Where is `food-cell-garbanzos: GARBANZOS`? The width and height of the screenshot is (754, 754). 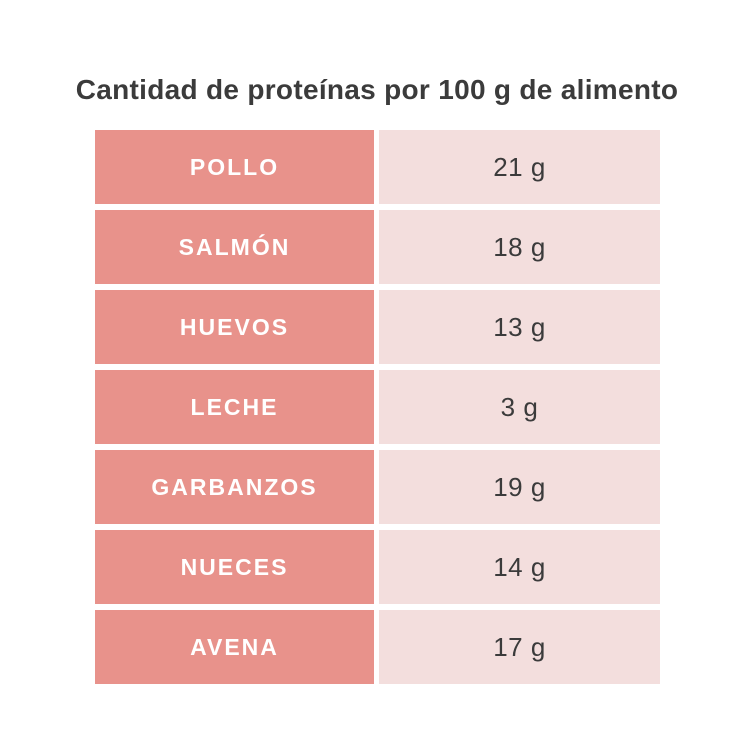
food-cell-garbanzos: GARBANZOS is located at coordinates (234, 487).